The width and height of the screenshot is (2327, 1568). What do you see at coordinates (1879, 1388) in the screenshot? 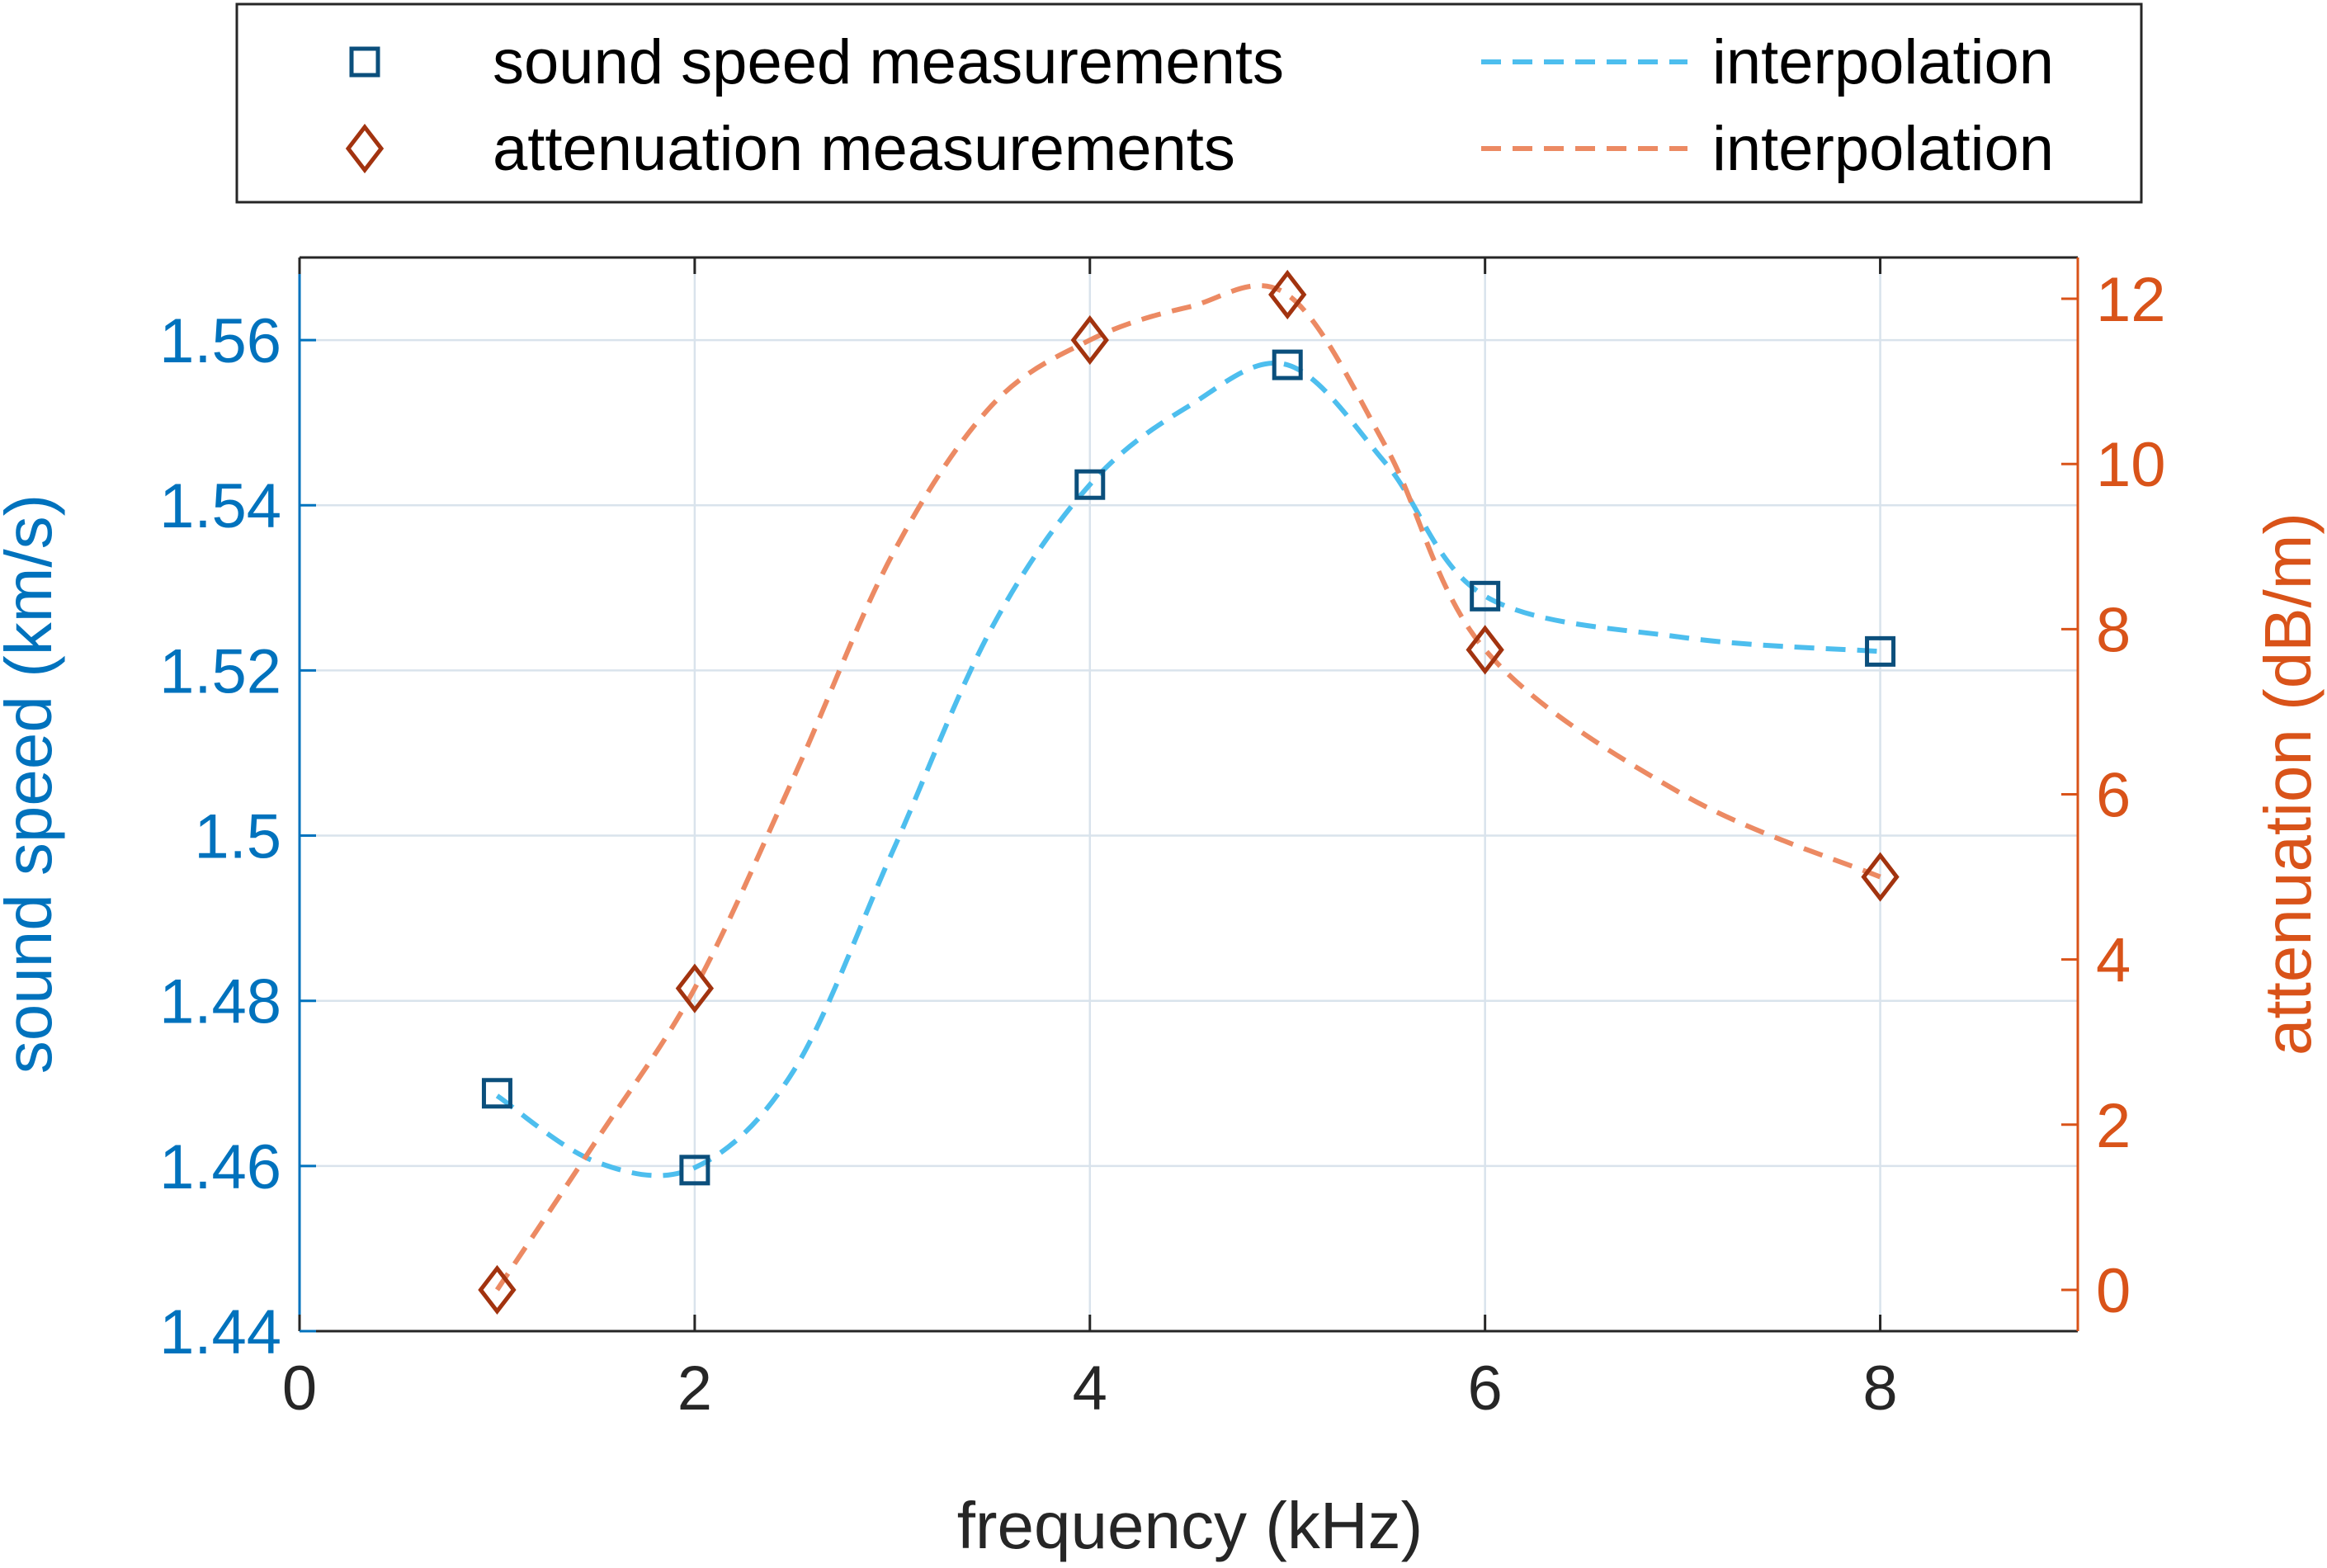
I see `x-tick-label: 8` at bounding box center [1879, 1388].